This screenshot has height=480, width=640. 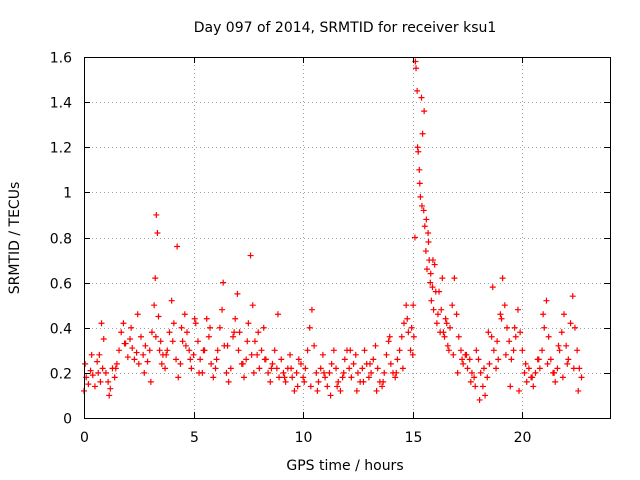 I want to click on x-tick-label: 20, so click(x=523, y=438).